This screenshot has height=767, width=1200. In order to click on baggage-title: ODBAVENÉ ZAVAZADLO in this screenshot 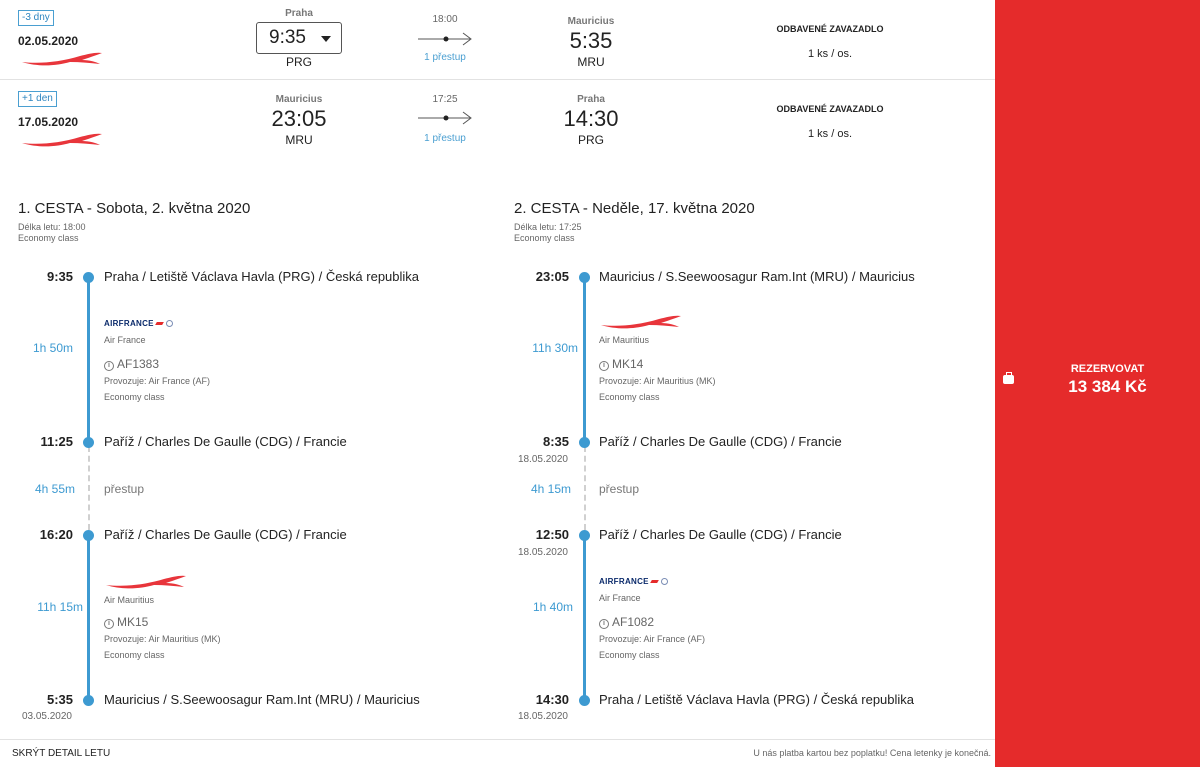, I will do `click(830, 109)`.